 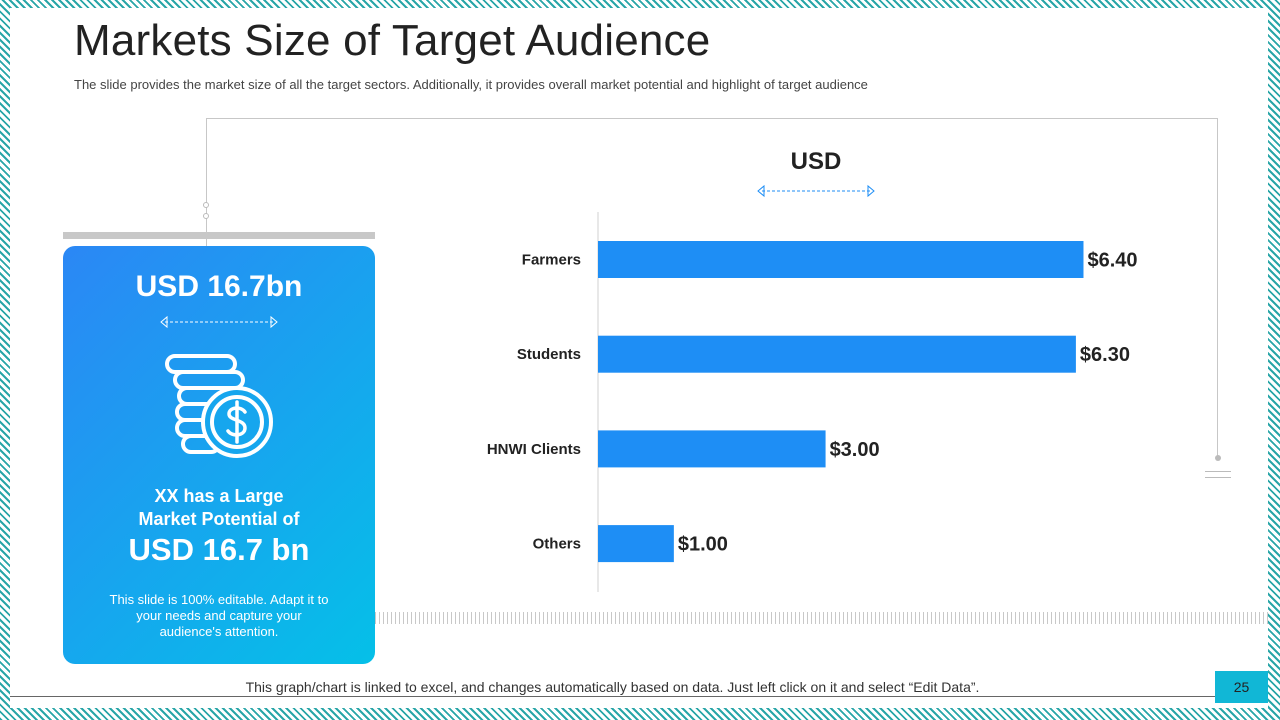 What do you see at coordinates (1241, 687) in the screenshot?
I see `page-number: 25` at bounding box center [1241, 687].